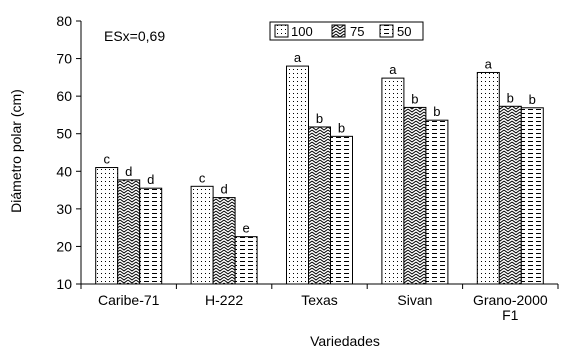  Describe the element at coordinates (134, 36) in the screenshot. I see `annotation-esx: ESx=0,69` at that location.